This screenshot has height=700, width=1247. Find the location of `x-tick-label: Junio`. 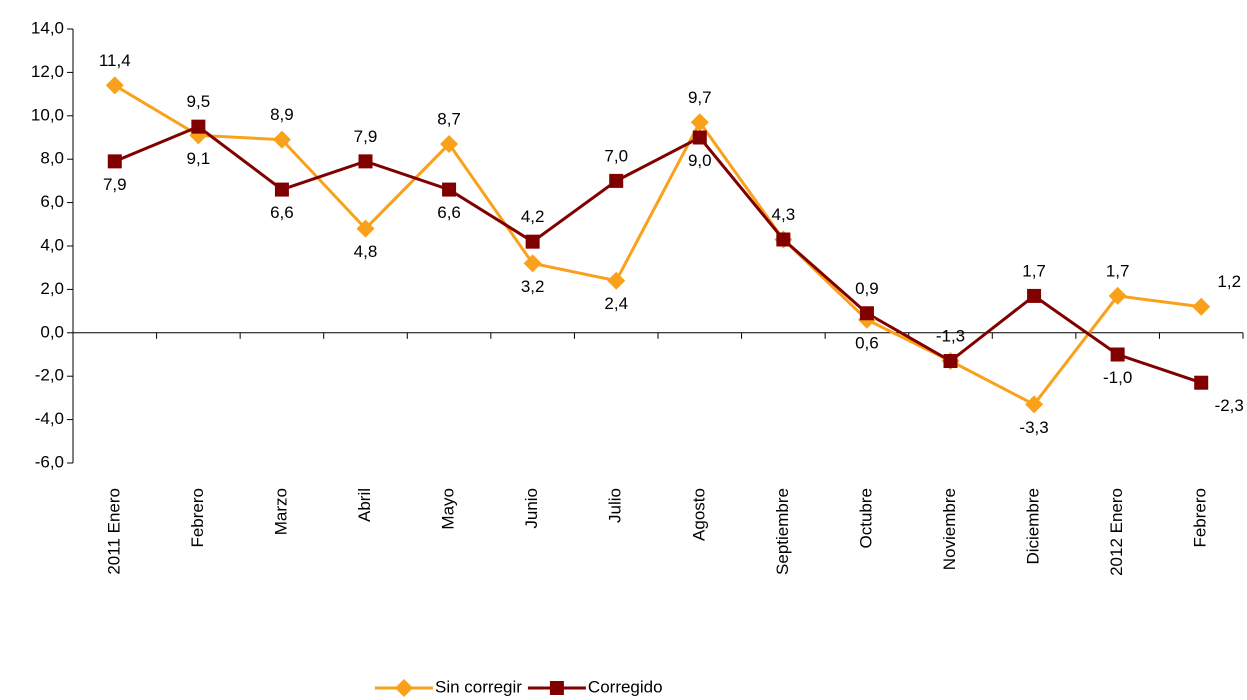

x-tick-label: Junio is located at coordinates (531, 508).